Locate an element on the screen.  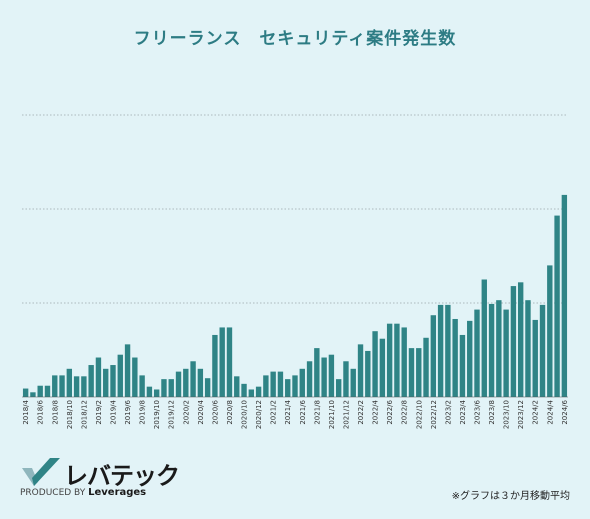
x-tick-label: 2021/8 is located at coordinates (317, 412).